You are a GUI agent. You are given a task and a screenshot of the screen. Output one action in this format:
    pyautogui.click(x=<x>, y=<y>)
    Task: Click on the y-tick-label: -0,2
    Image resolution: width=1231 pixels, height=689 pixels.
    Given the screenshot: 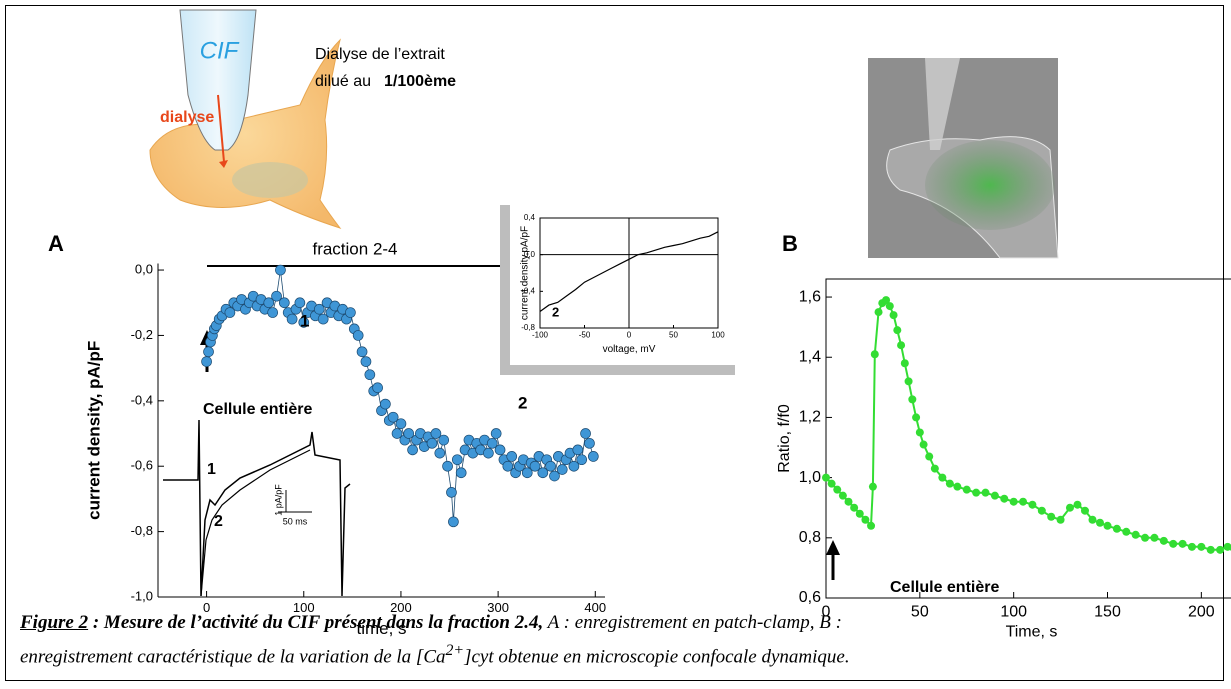 What is the action you would take?
    pyautogui.click(x=142, y=334)
    